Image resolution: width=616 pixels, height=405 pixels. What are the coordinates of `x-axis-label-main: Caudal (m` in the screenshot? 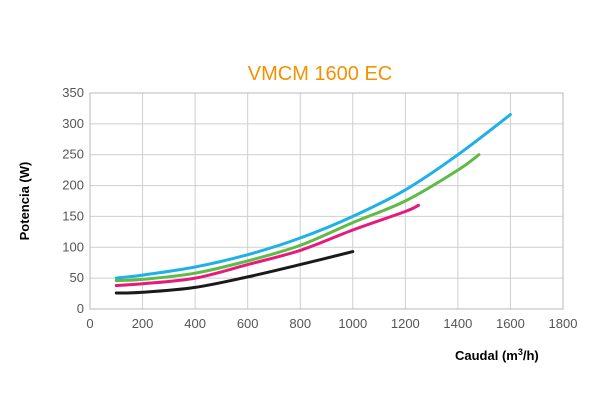 It's located at (486, 355).